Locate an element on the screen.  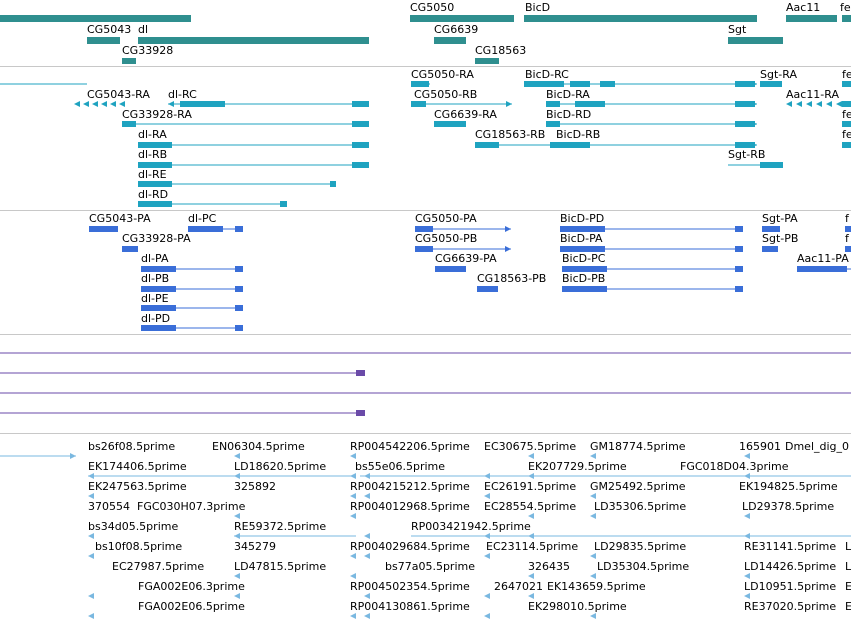
est-label: LD35304.5prime is located at coordinates (643, 566).